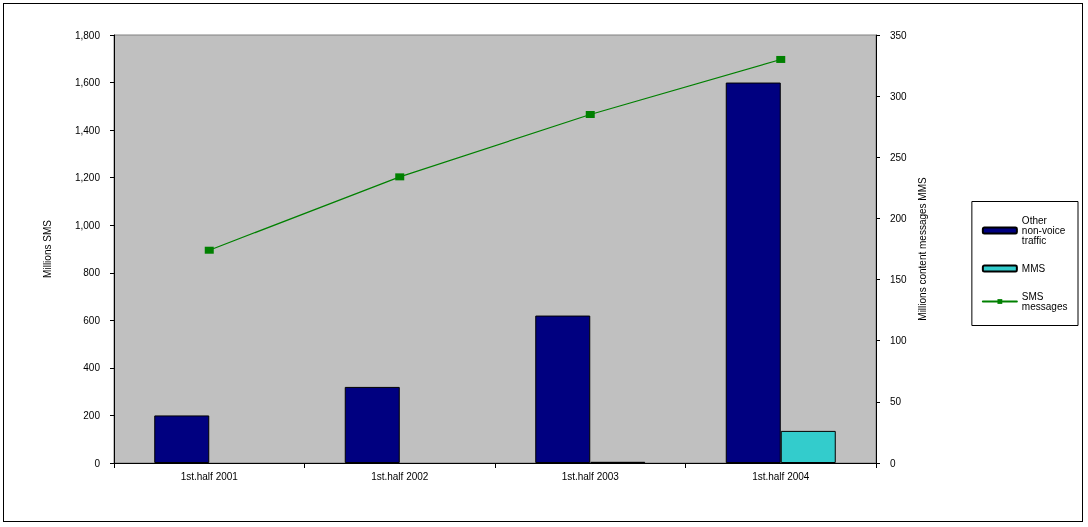 Image resolution: width=1088 pixels, height=527 pixels. What do you see at coordinates (87, 225) in the screenshot?
I see `y-tick-label: 1,000` at bounding box center [87, 225].